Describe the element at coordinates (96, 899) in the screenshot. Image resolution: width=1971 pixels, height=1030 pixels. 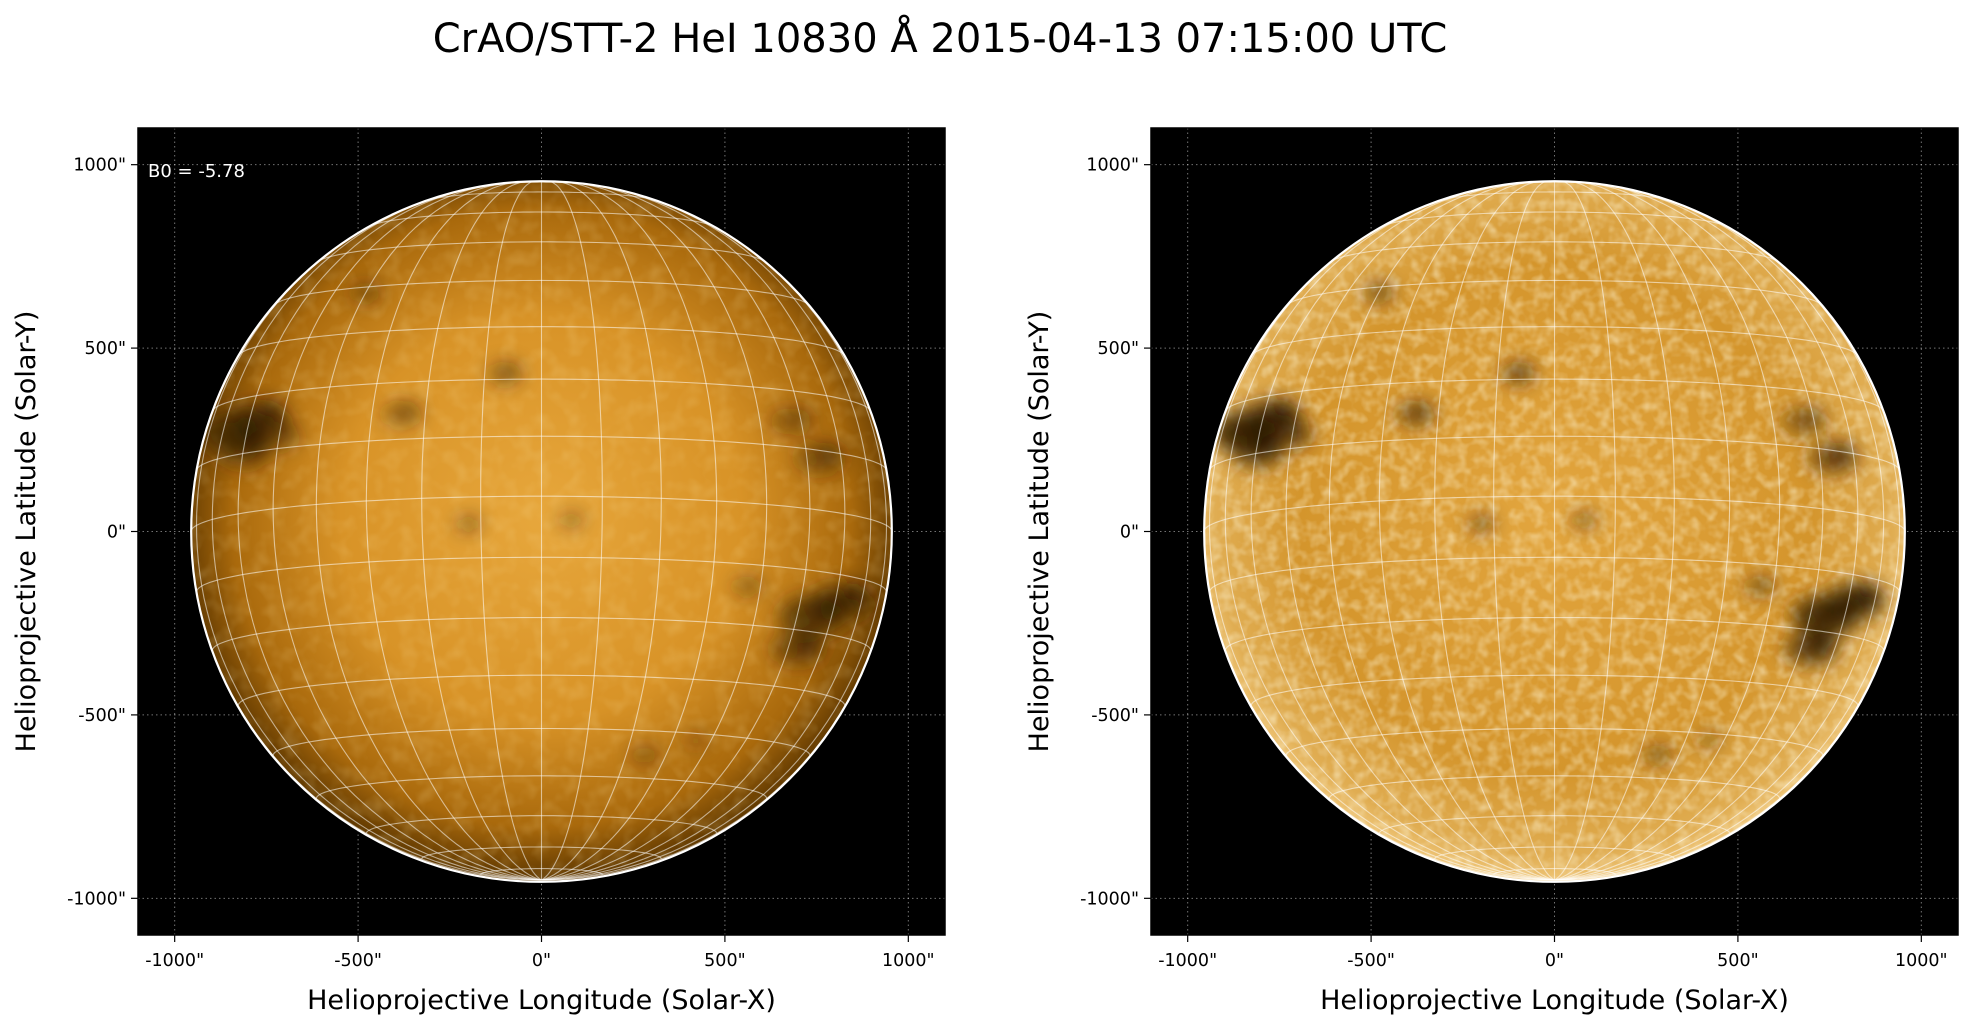
I see `y-tick-label: -1000"` at that location.